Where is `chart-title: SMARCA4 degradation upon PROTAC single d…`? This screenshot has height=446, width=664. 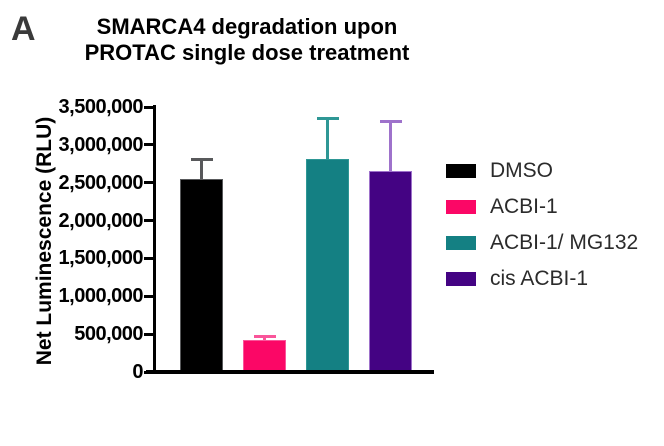
chart-title: SMARCA4 degradation upon PROTAC single d… is located at coordinates (247, 40).